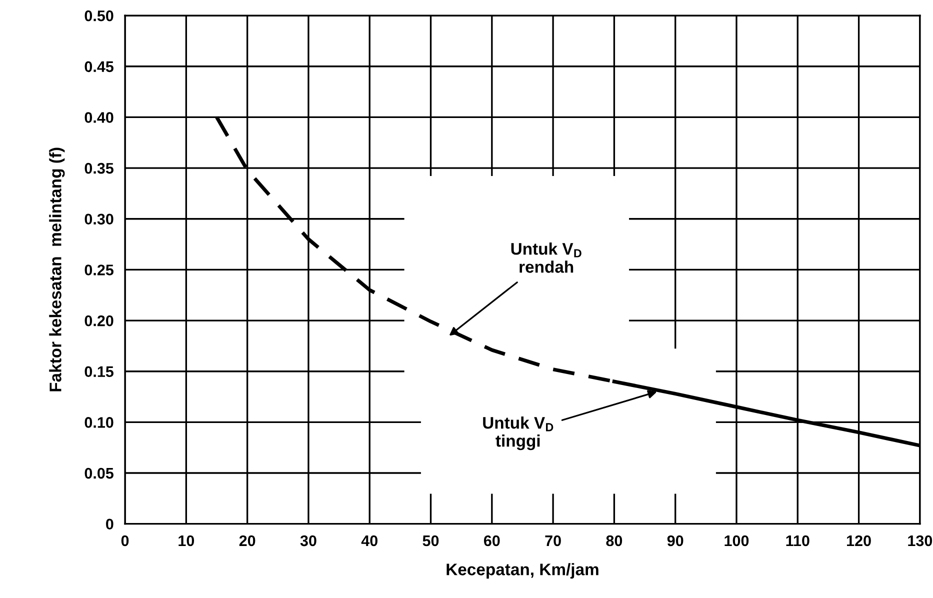 Image resolution: width=933 pixels, height=598 pixels. Describe the element at coordinates (99, 422) in the screenshot. I see `y-tick-label: 0.10` at that location.